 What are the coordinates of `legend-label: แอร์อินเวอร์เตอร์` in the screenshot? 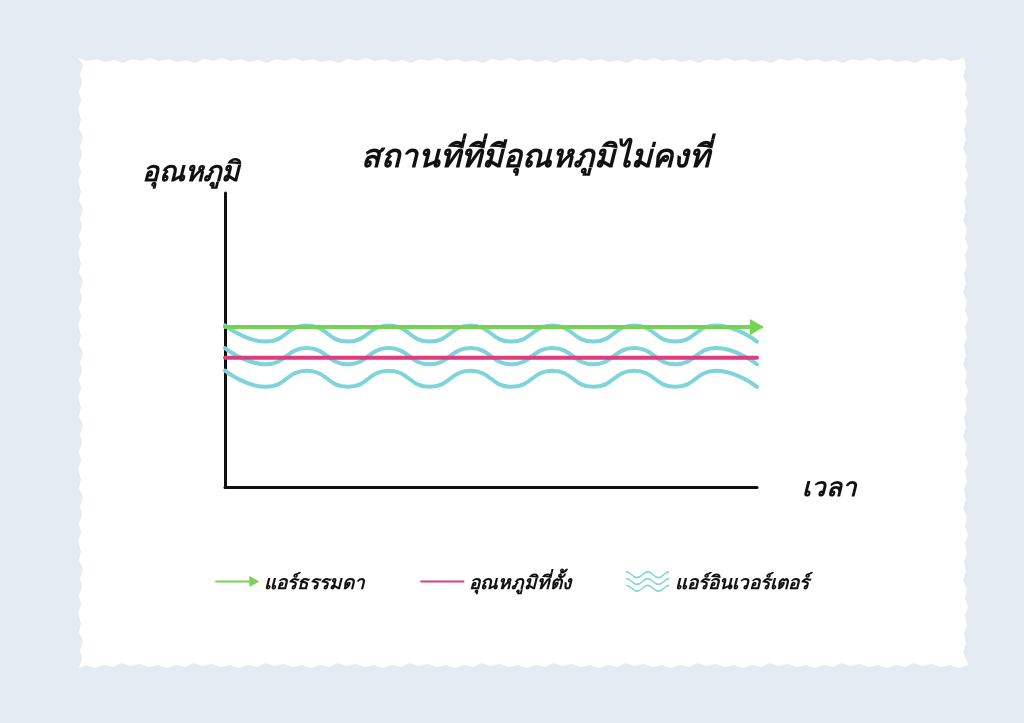 It's located at (744, 581).